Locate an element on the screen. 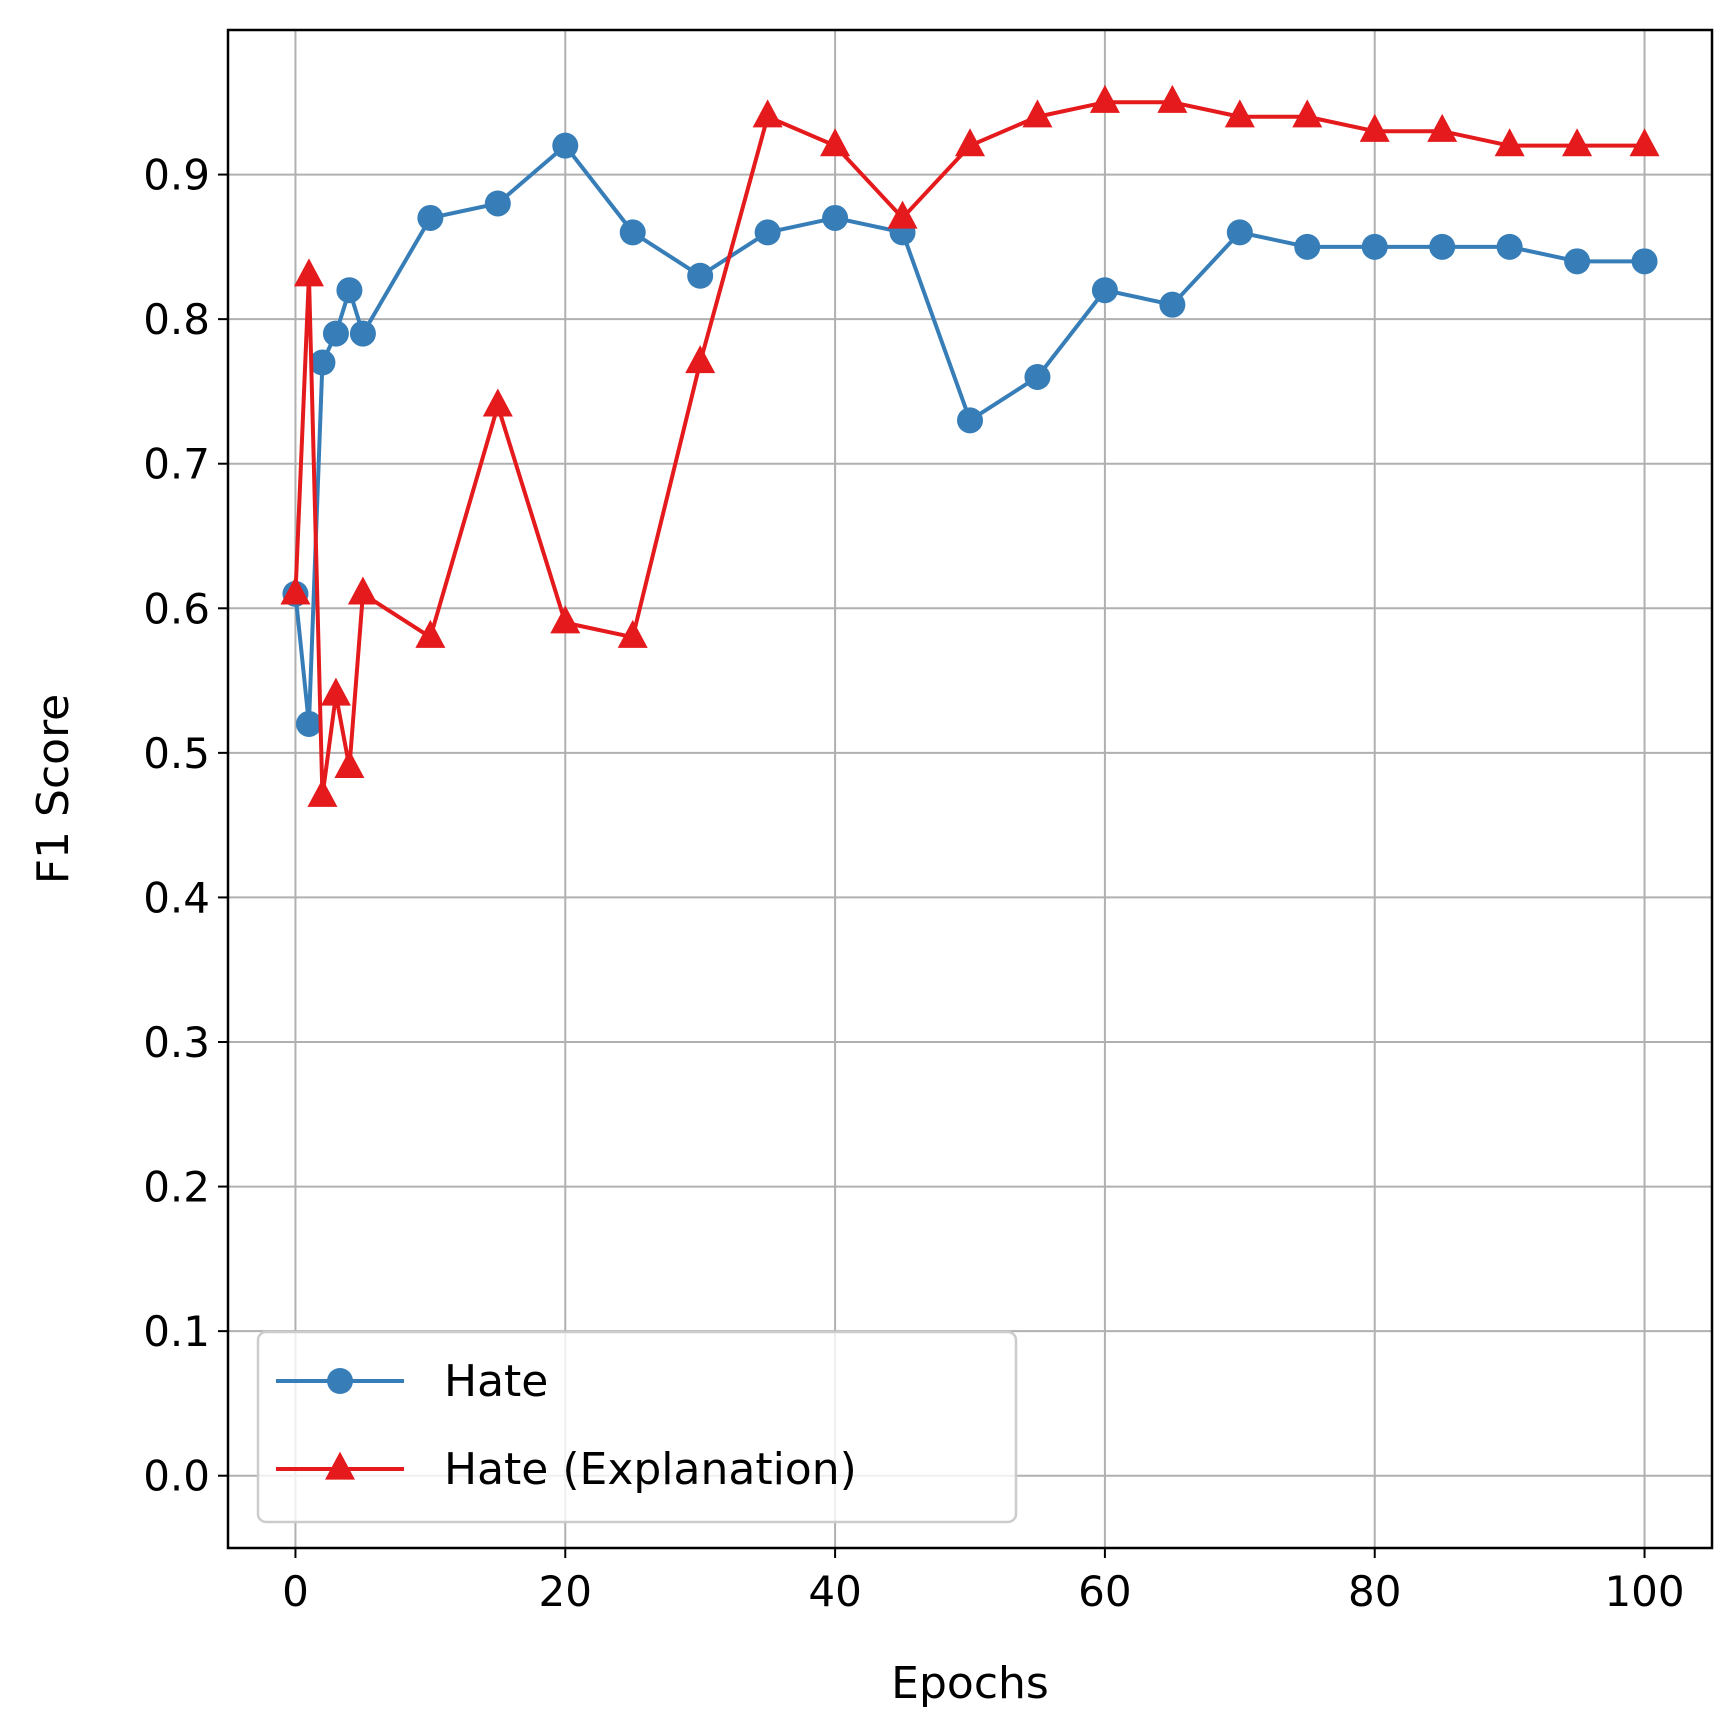 The height and width of the screenshot is (1733, 1733). y-tick-label: 0.0 is located at coordinates (176, 1476).